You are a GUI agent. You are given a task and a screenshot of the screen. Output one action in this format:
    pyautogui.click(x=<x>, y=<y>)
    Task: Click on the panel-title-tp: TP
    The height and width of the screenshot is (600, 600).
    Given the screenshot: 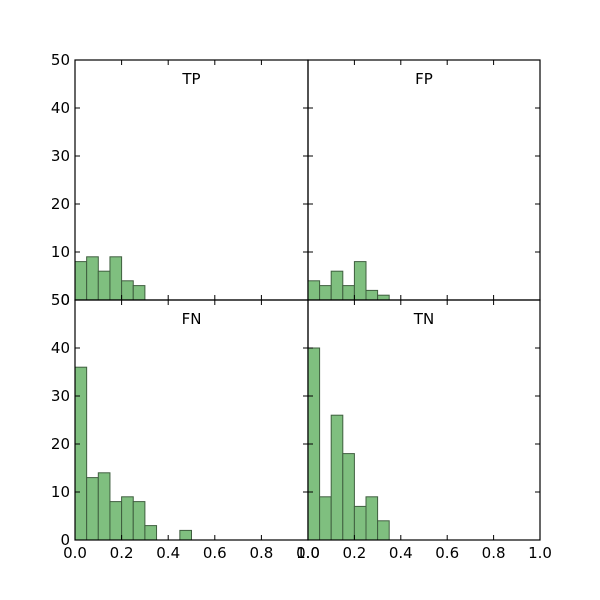 What is the action you would take?
    pyautogui.click(x=190, y=79)
    